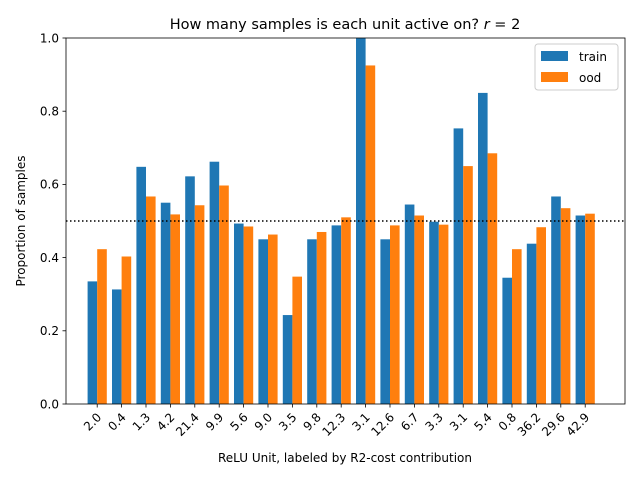  Describe the element at coordinates (497, 25) in the screenshot. I see `chart-title-math: r =` at that location.